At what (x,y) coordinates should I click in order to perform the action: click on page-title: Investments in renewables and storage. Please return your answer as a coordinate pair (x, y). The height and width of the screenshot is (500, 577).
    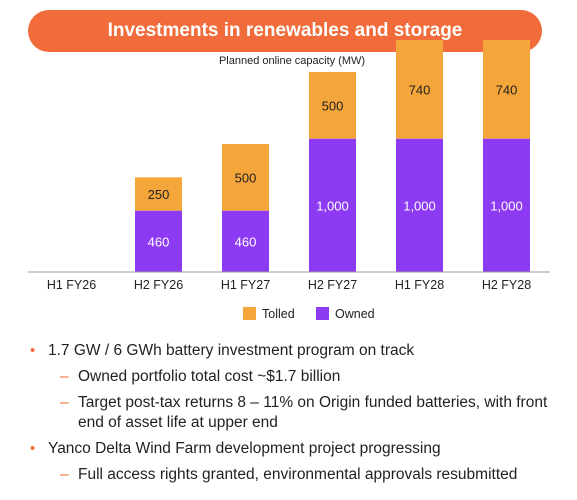
    Looking at the image, I should click on (285, 30).